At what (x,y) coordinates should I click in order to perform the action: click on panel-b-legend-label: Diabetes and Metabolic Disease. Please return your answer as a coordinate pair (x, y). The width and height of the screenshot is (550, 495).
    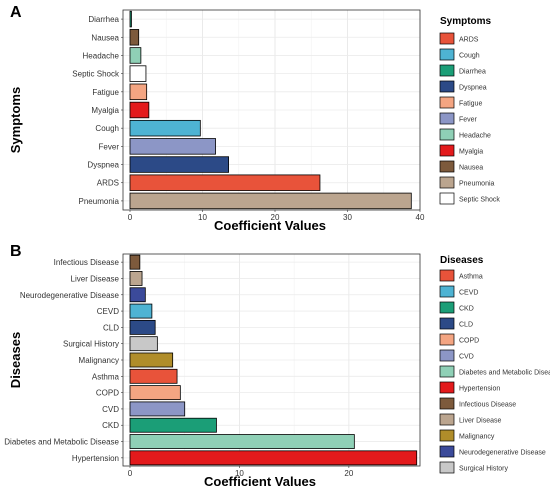
    Looking at the image, I should click on (504, 373).